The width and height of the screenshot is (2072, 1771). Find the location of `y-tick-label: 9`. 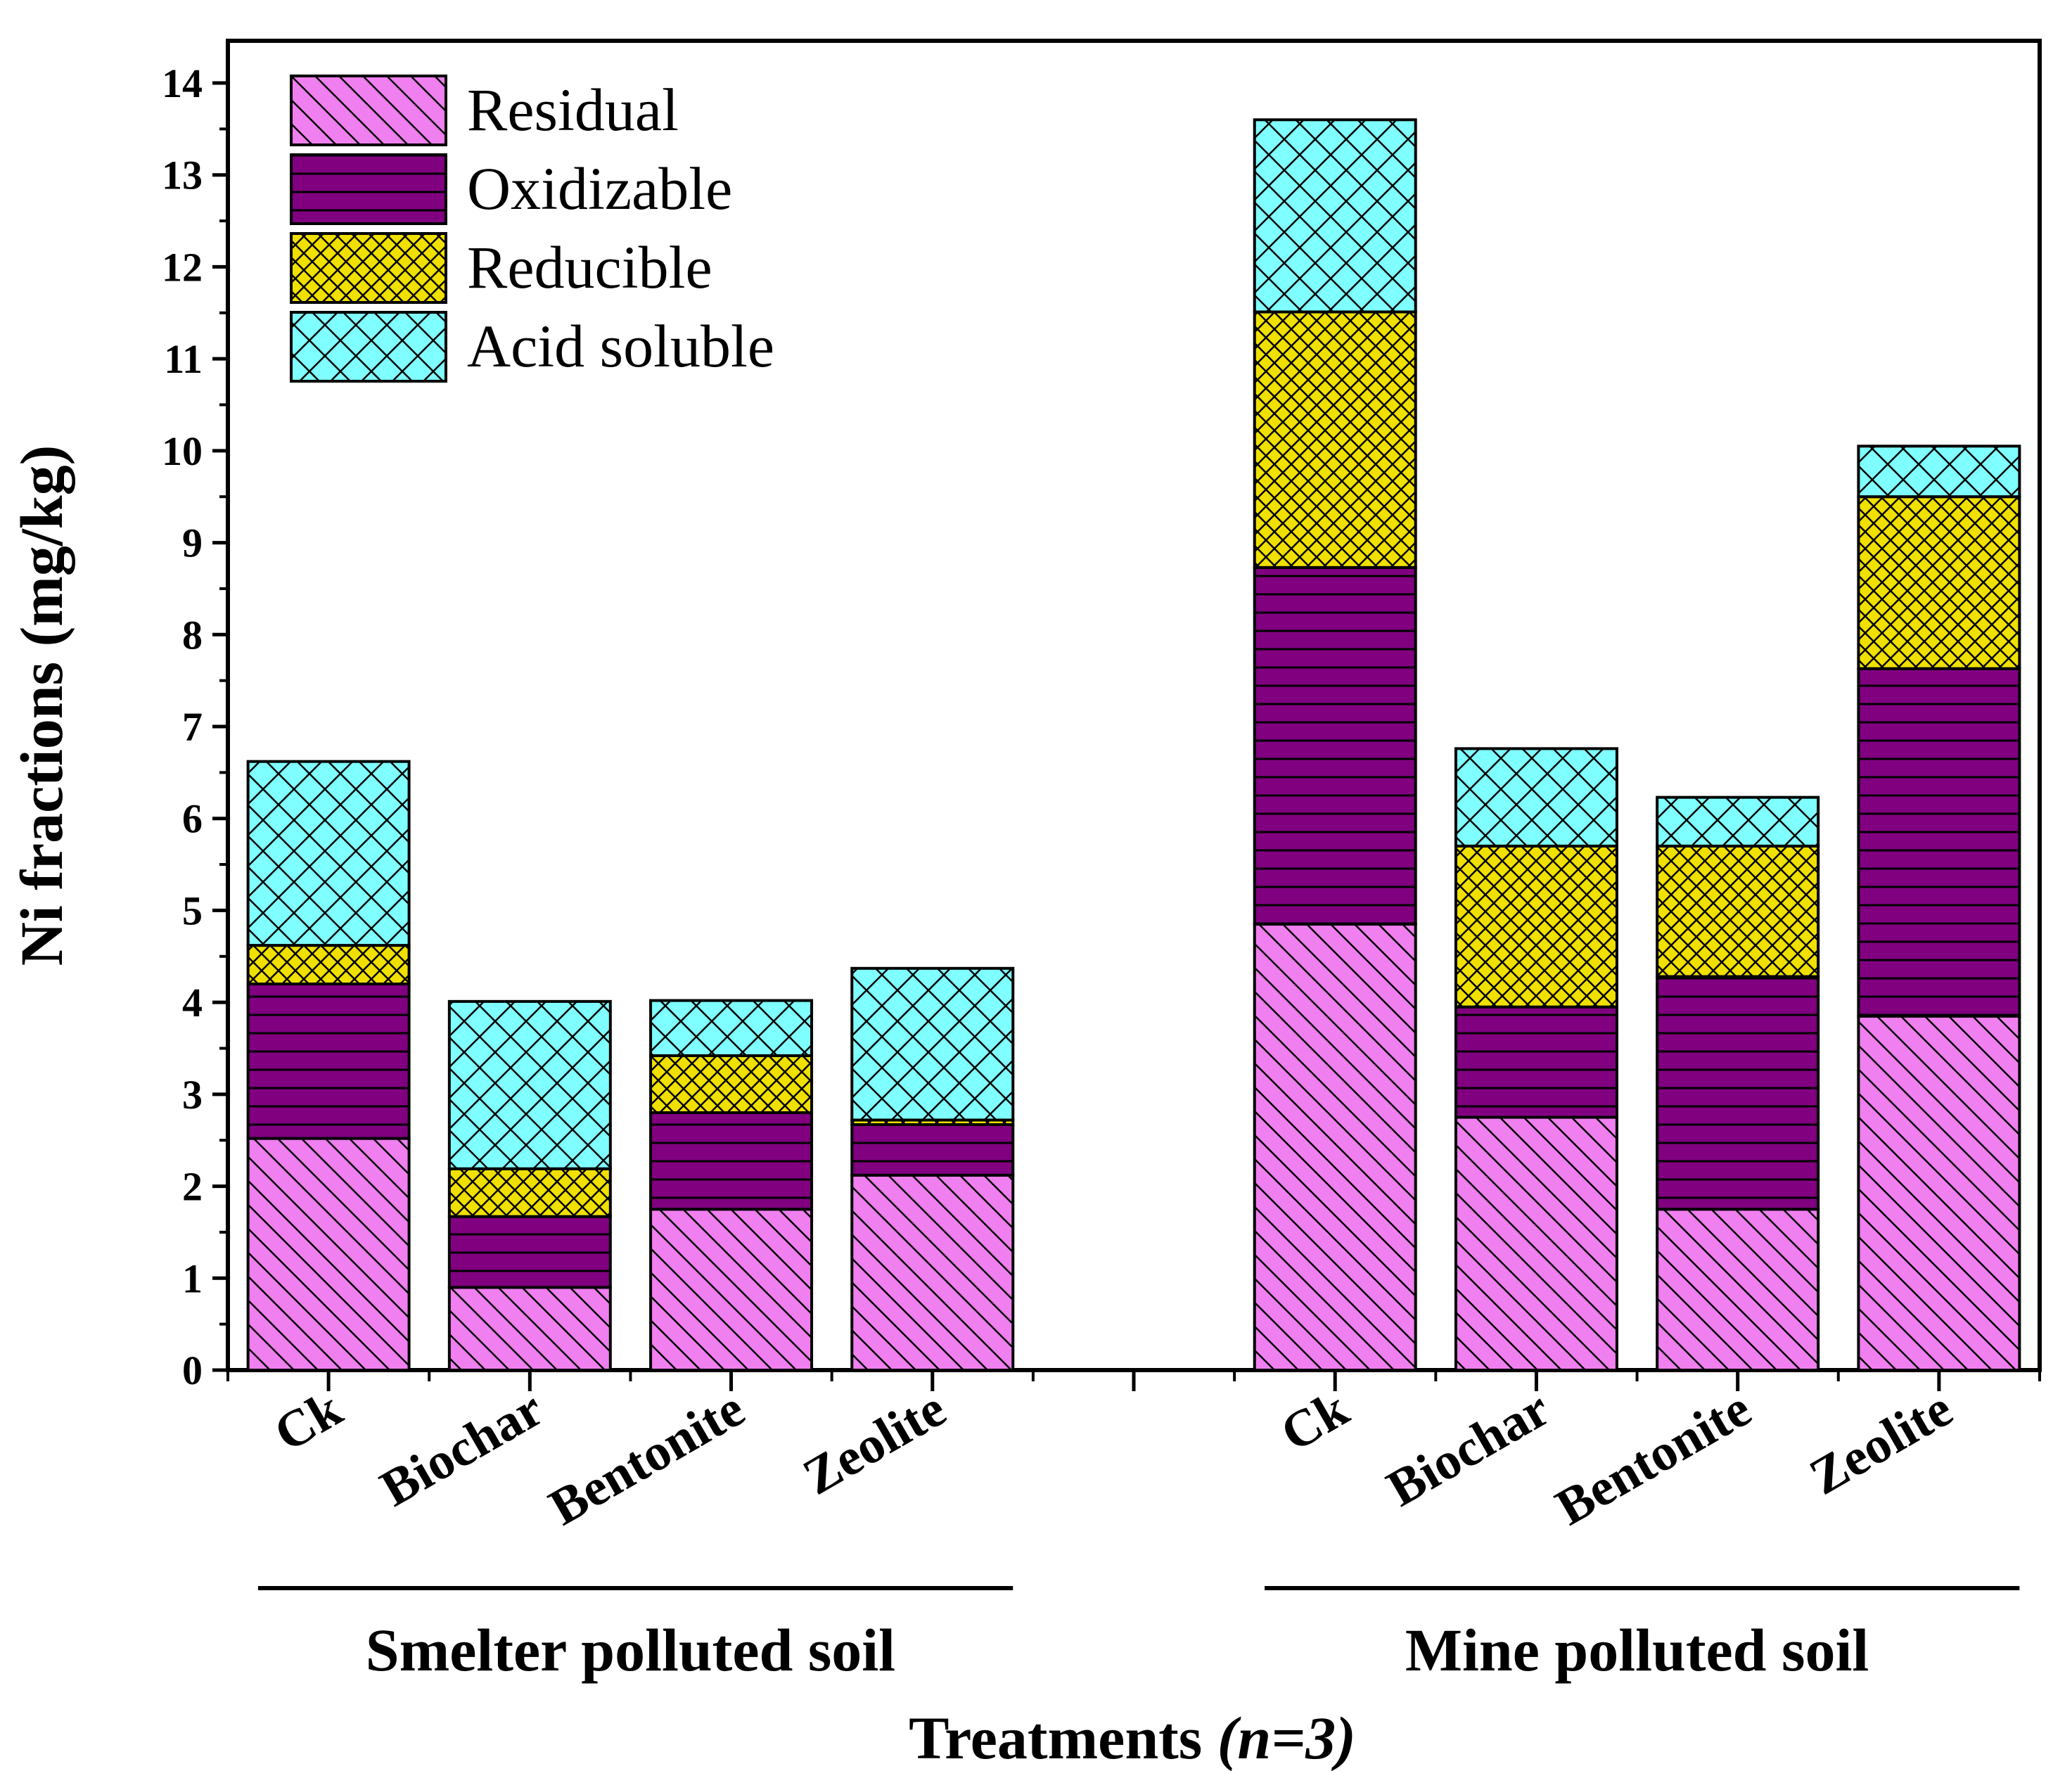

y-tick-label: 9 is located at coordinates (192, 543).